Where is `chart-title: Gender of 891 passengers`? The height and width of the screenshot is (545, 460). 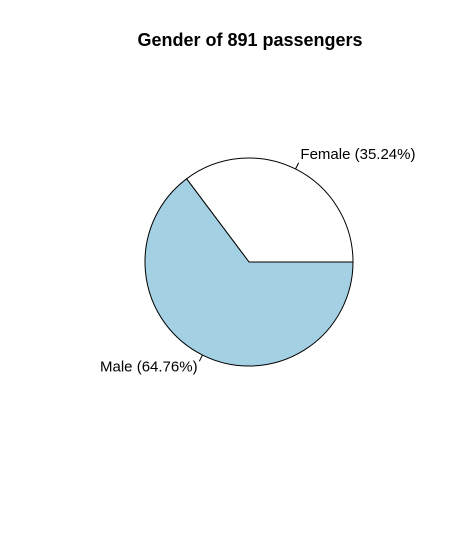 chart-title: Gender of 891 passengers is located at coordinates (250, 40).